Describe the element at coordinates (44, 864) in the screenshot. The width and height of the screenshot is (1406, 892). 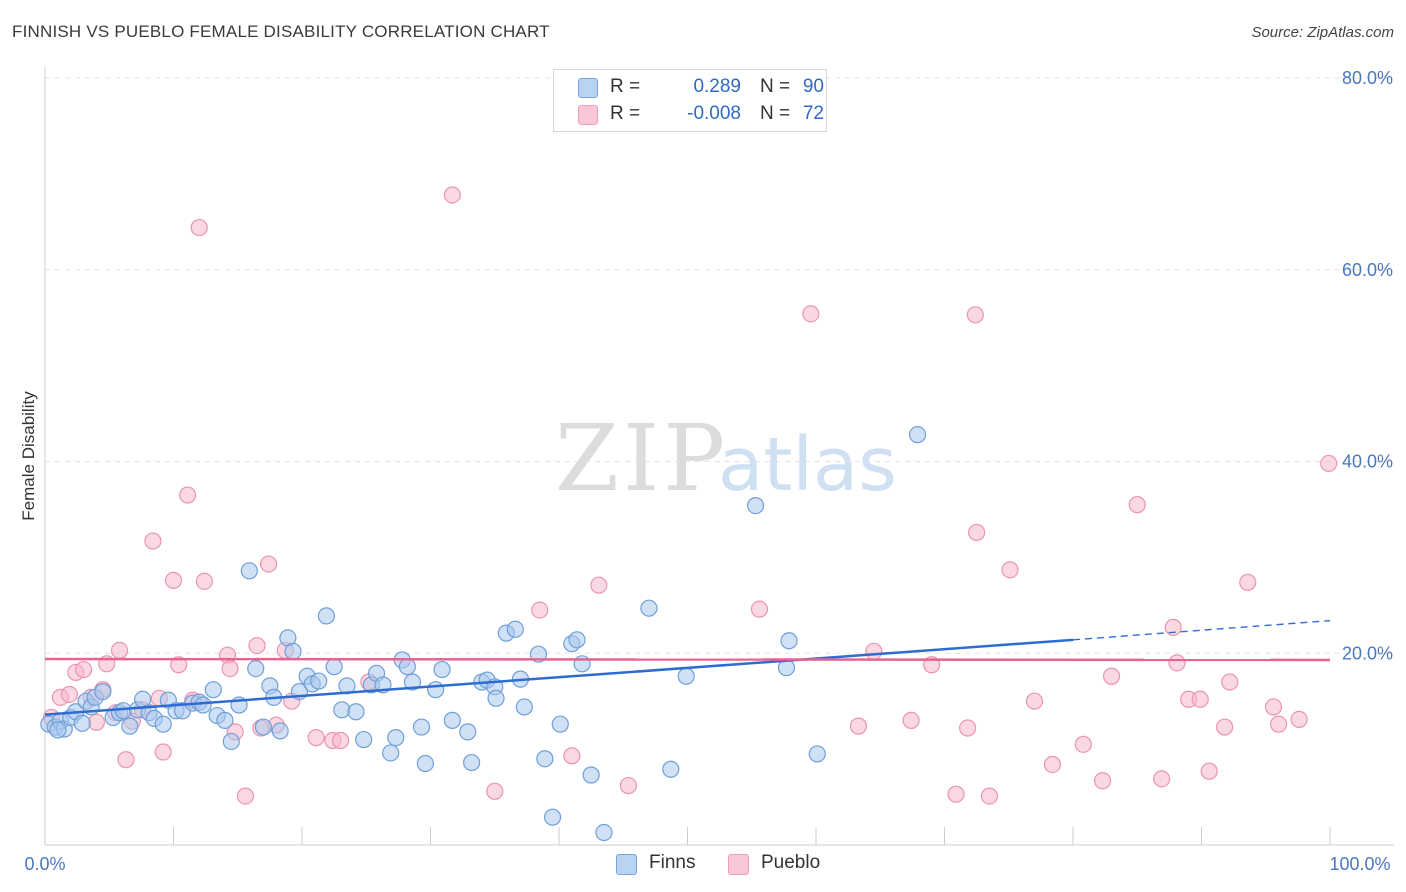
I see `x-tick-label: 0.0%` at that location.